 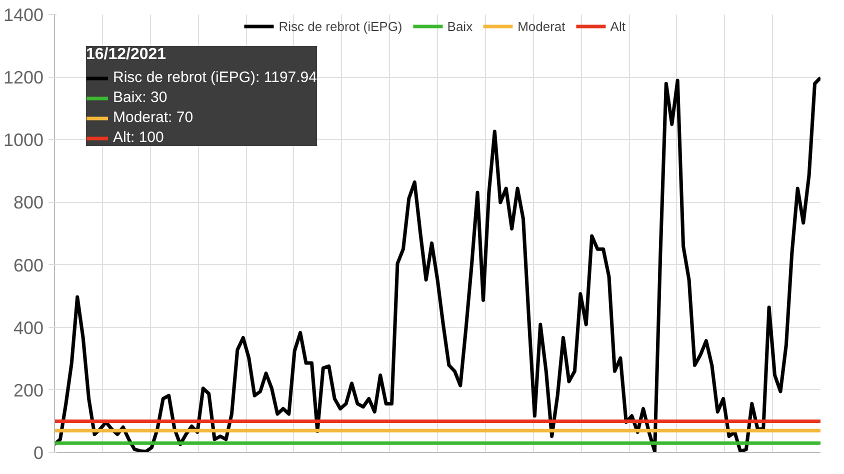 I want to click on y-tick-label: 1000, so click(x=23, y=140).